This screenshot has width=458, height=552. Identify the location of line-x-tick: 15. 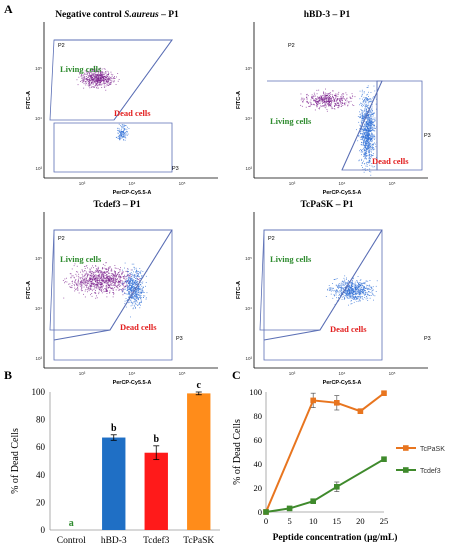
(337, 521).